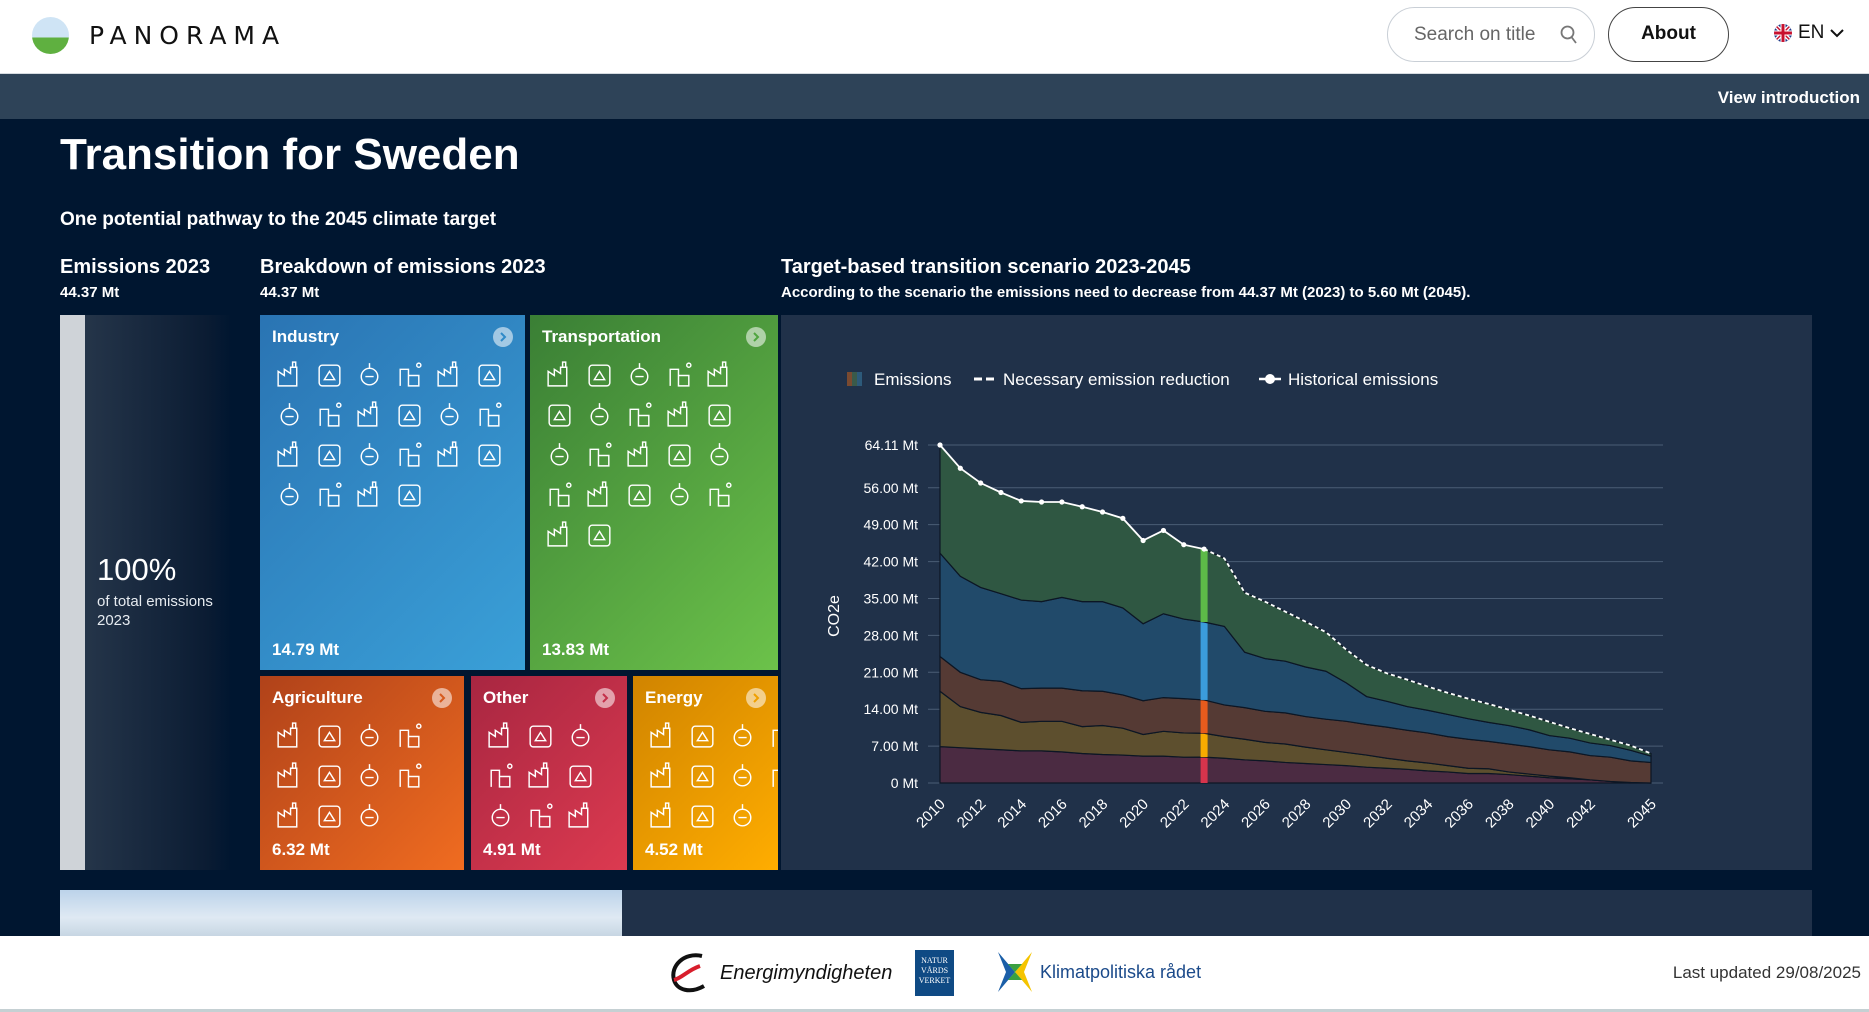 This screenshot has height=1012, width=1869. I want to click on energimyndigheten-logo: Energimyndigheten, so click(779, 973).